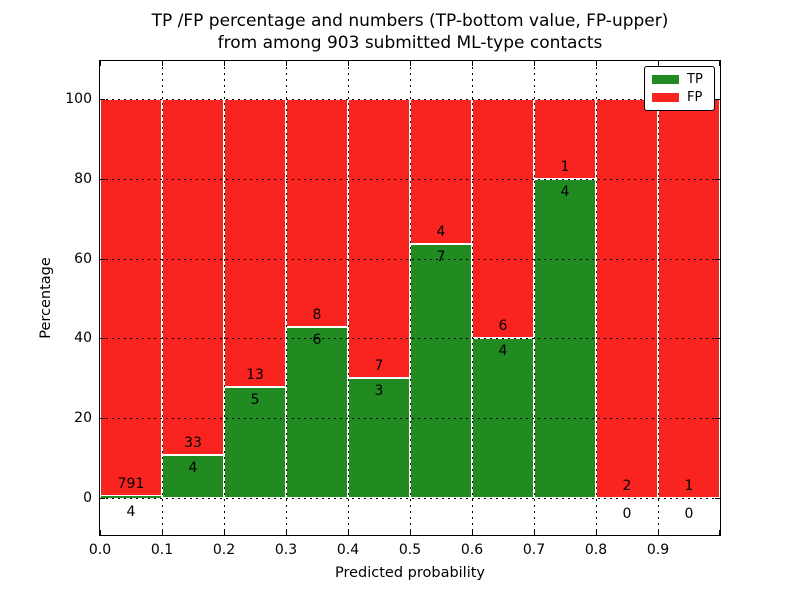  I want to click on legend-swatch-tp, so click(665, 80).